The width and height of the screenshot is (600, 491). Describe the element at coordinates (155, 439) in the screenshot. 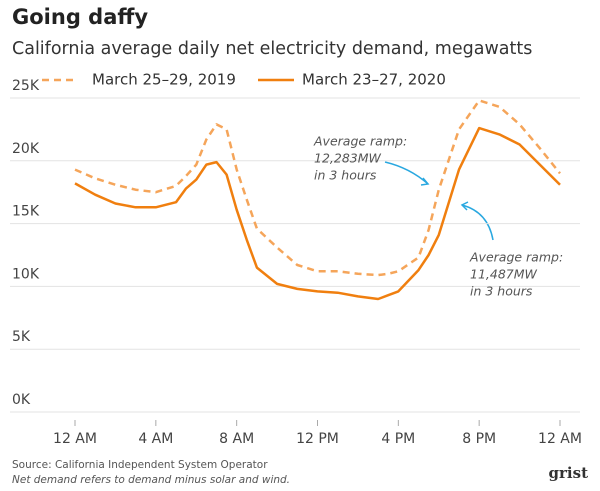

I see `x-tick-label: 4 AM` at that location.